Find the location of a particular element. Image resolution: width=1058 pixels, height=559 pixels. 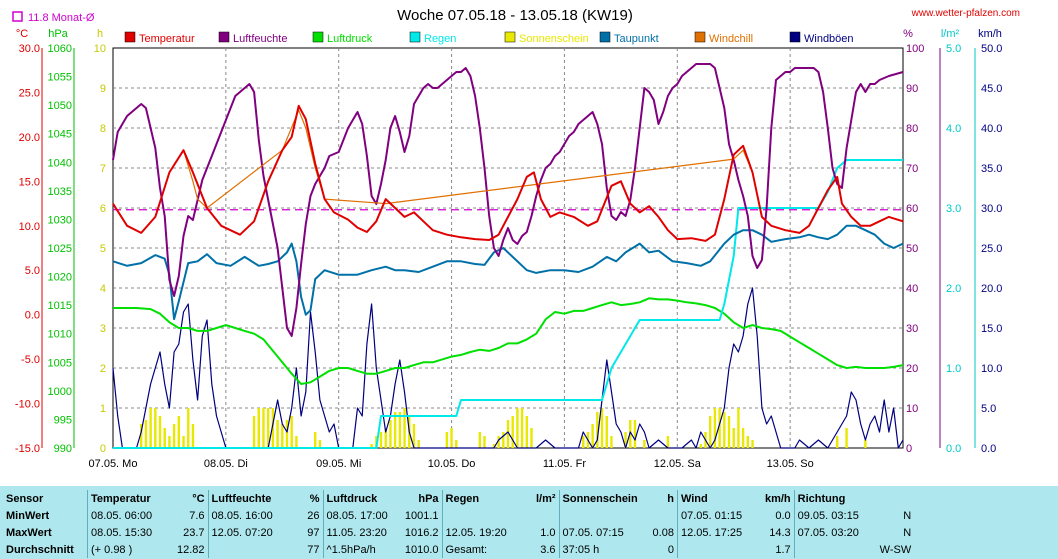

humidity-tick-label: 90 is located at coordinates (912, 89).